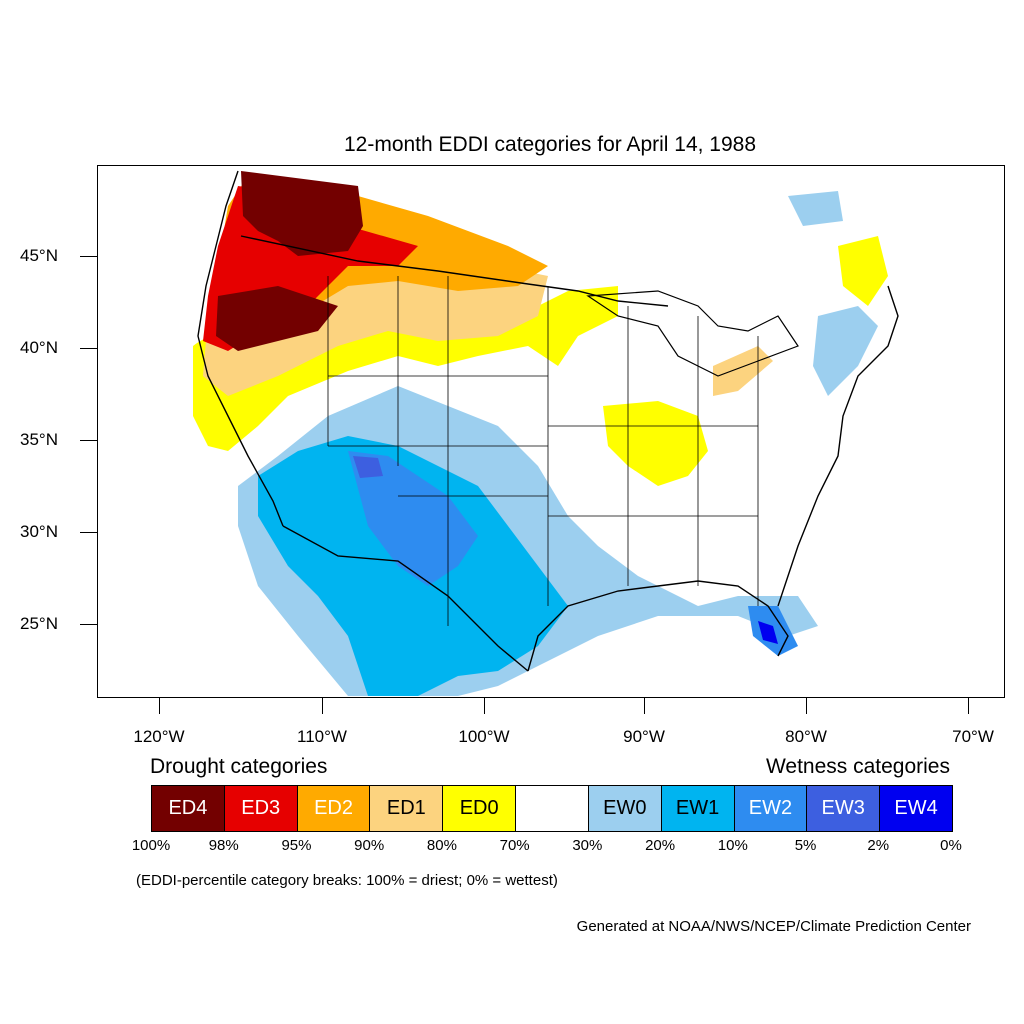 The height and width of the screenshot is (1024, 1024). I want to click on legend-box-ew3: EW3, so click(844, 808).